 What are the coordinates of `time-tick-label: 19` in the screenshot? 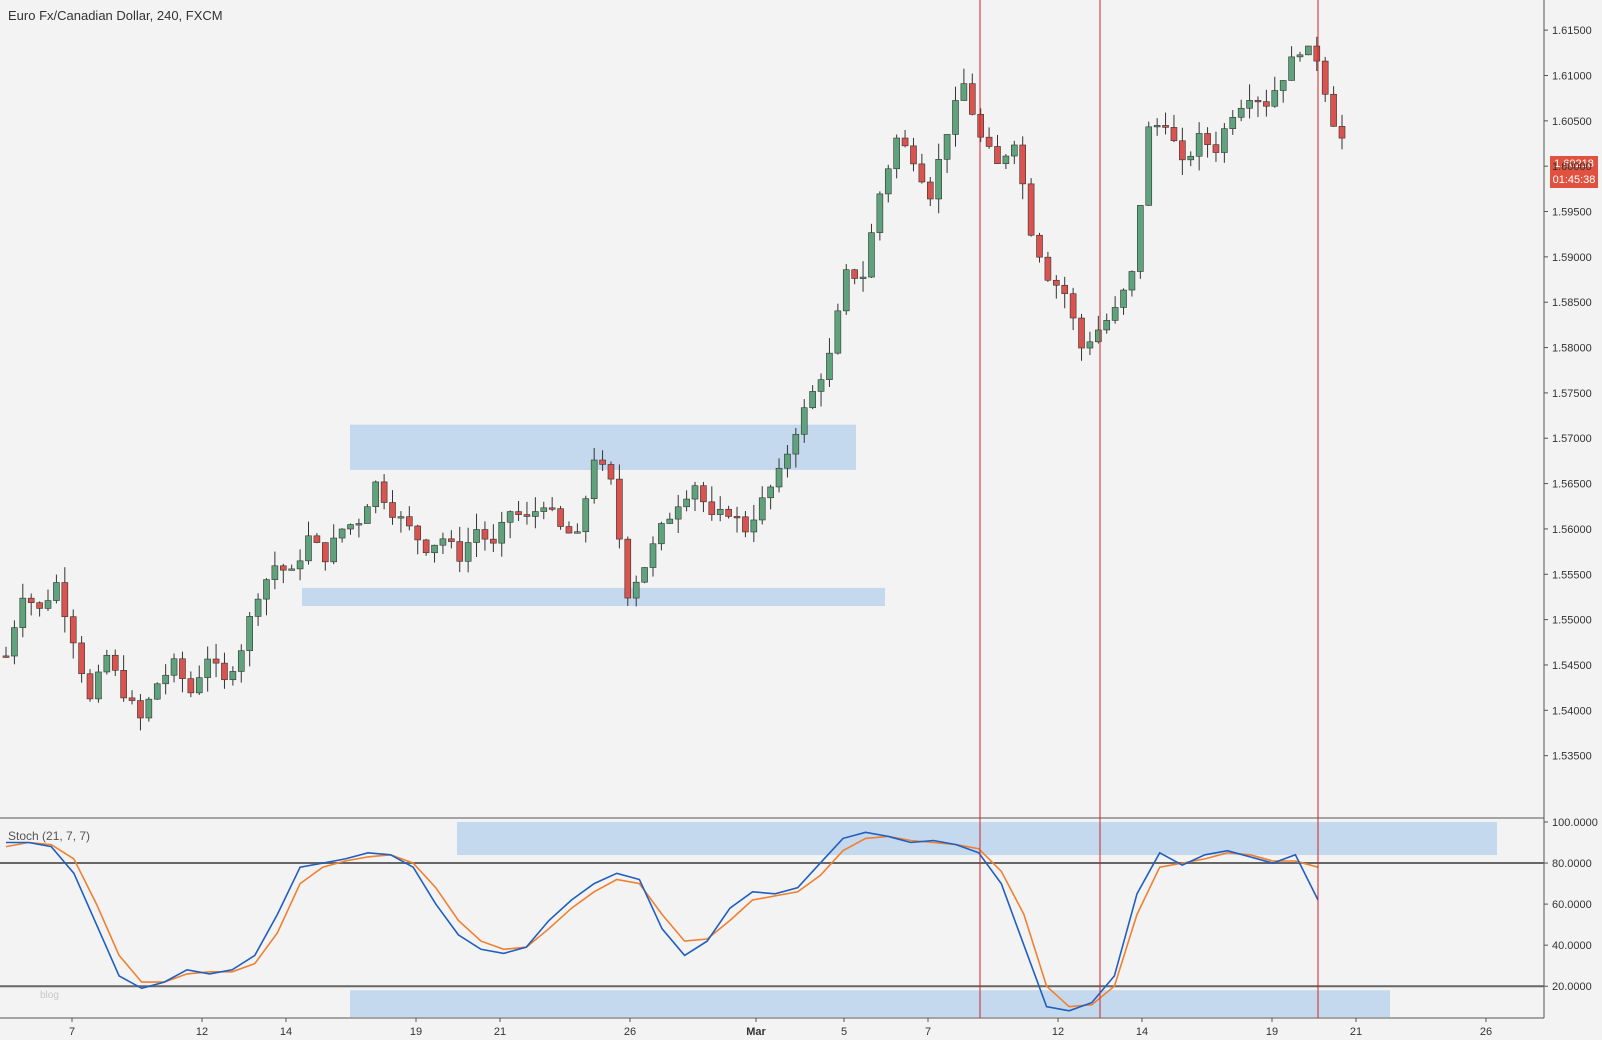 It's located at (416, 1032).